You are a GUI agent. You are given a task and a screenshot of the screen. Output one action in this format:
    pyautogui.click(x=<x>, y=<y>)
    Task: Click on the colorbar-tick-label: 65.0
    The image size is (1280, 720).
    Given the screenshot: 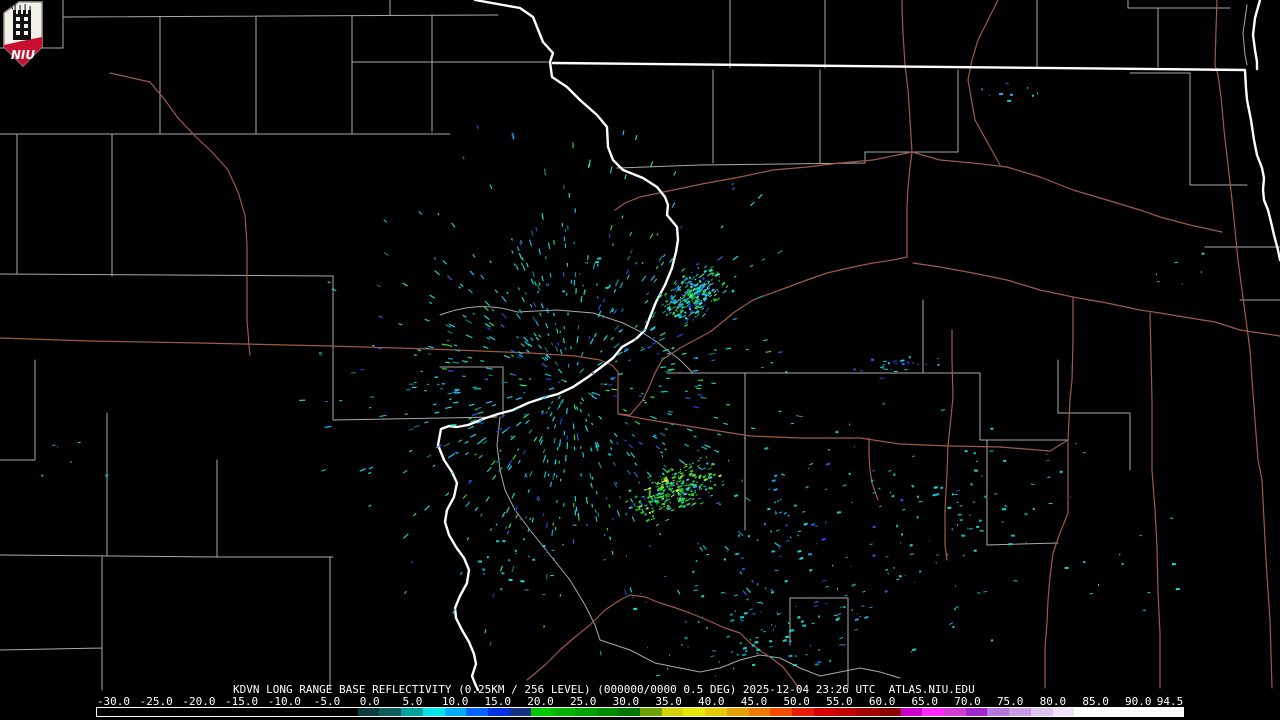 What is the action you would take?
    pyautogui.click(x=925, y=701)
    